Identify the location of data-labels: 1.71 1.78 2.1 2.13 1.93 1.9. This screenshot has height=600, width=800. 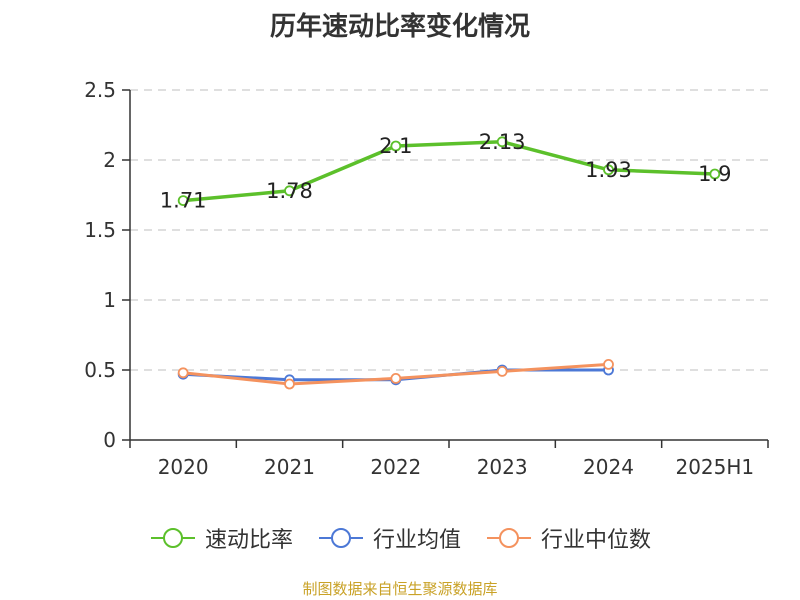
(446, 171).